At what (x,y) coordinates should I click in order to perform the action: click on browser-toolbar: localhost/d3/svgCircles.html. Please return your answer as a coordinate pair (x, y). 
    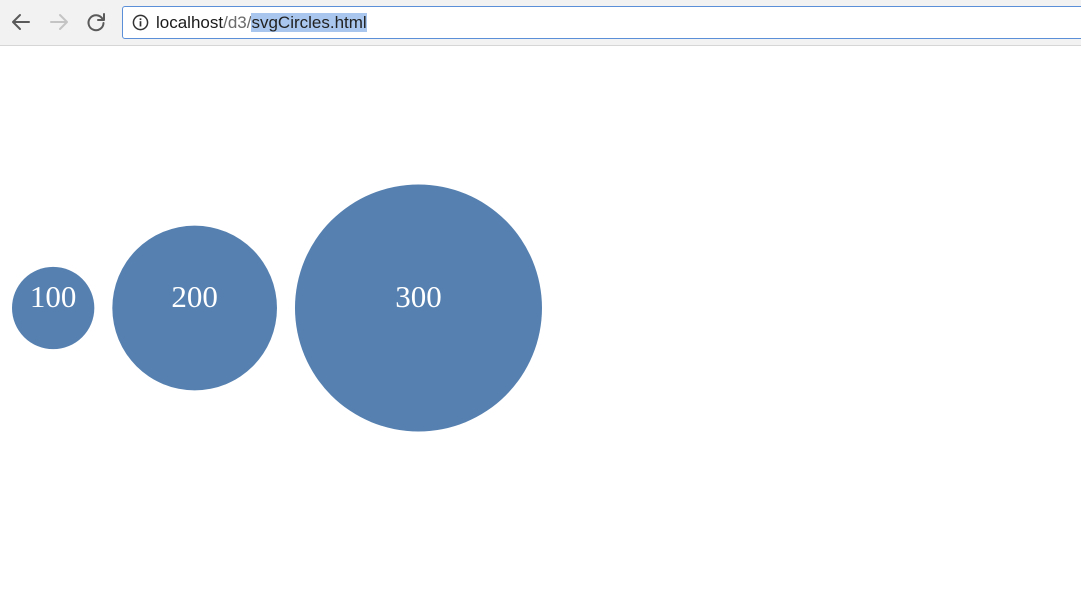
    Looking at the image, I should click on (540, 23).